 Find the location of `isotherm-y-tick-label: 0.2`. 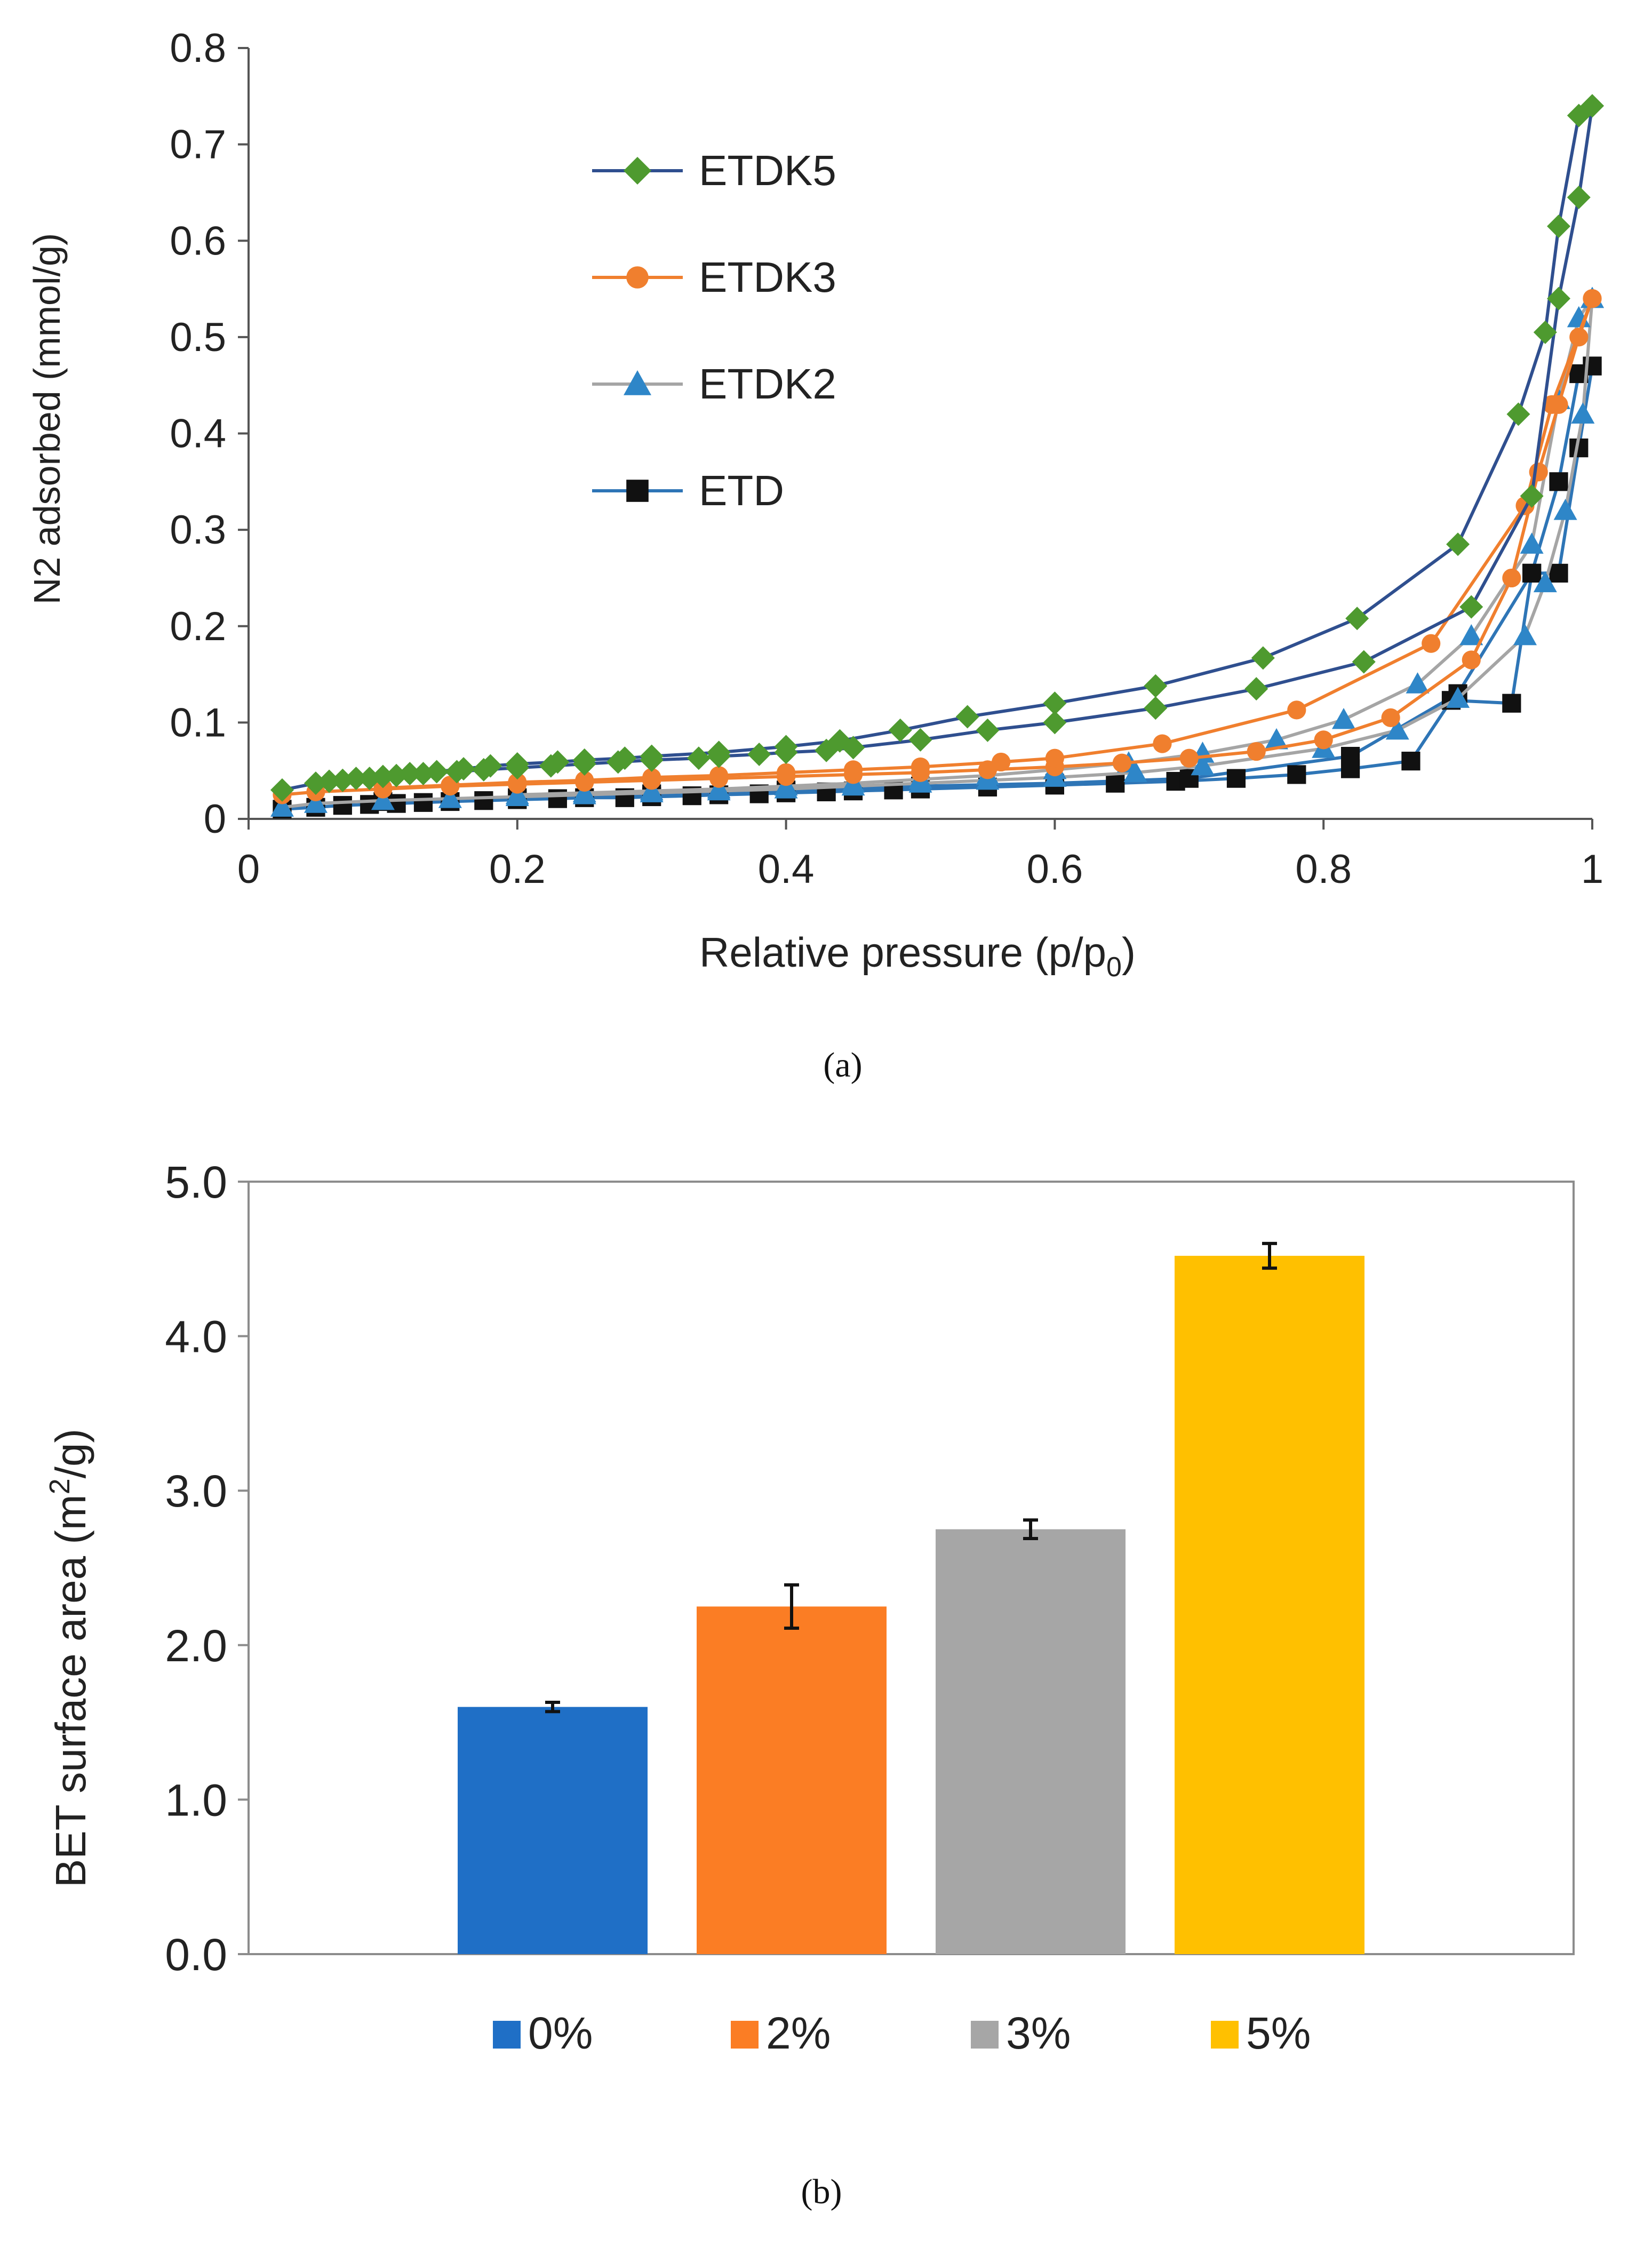

isotherm-y-tick-label: 0.2 is located at coordinates (198, 626).